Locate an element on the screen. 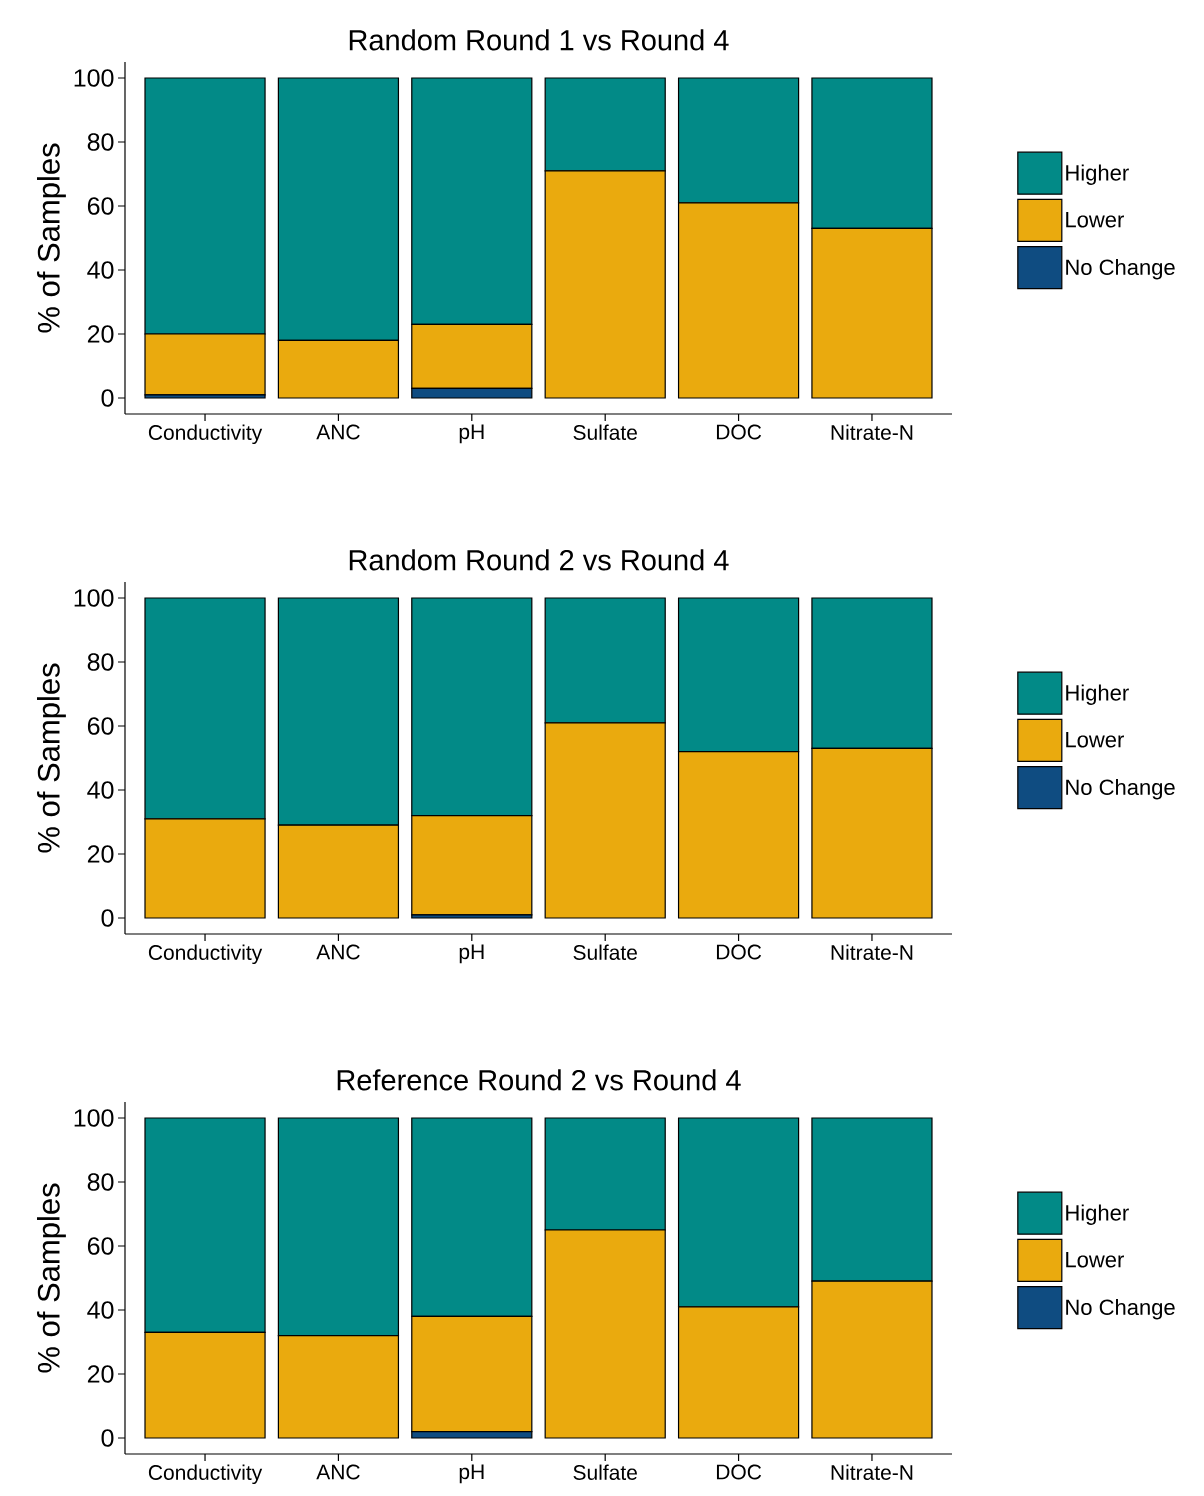  chart-title: Reference Round 2 vs Round 4 is located at coordinates (539, 1080).